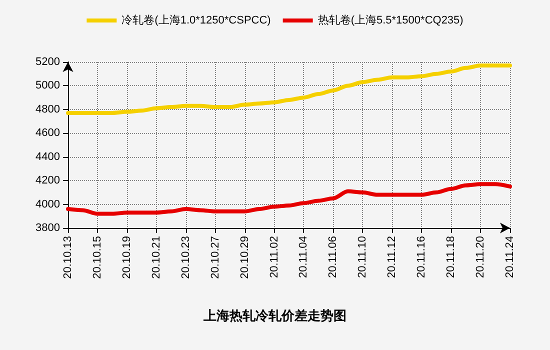 The width and height of the screenshot is (550, 350). What do you see at coordinates (48, 62) in the screenshot?
I see `y-tick-label: 5200` at bounding box center [48, 62].